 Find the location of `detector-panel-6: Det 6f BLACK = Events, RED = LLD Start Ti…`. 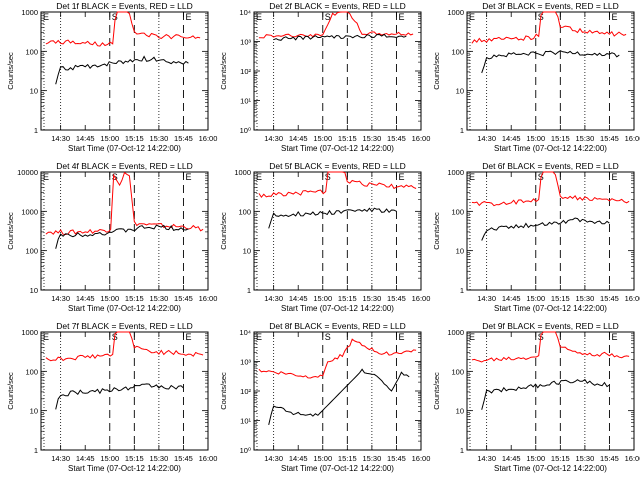

detector-panel-6: Det 6f BLACK = Events, RED = LLD Start Ti… is located at coordinates (536, 237).